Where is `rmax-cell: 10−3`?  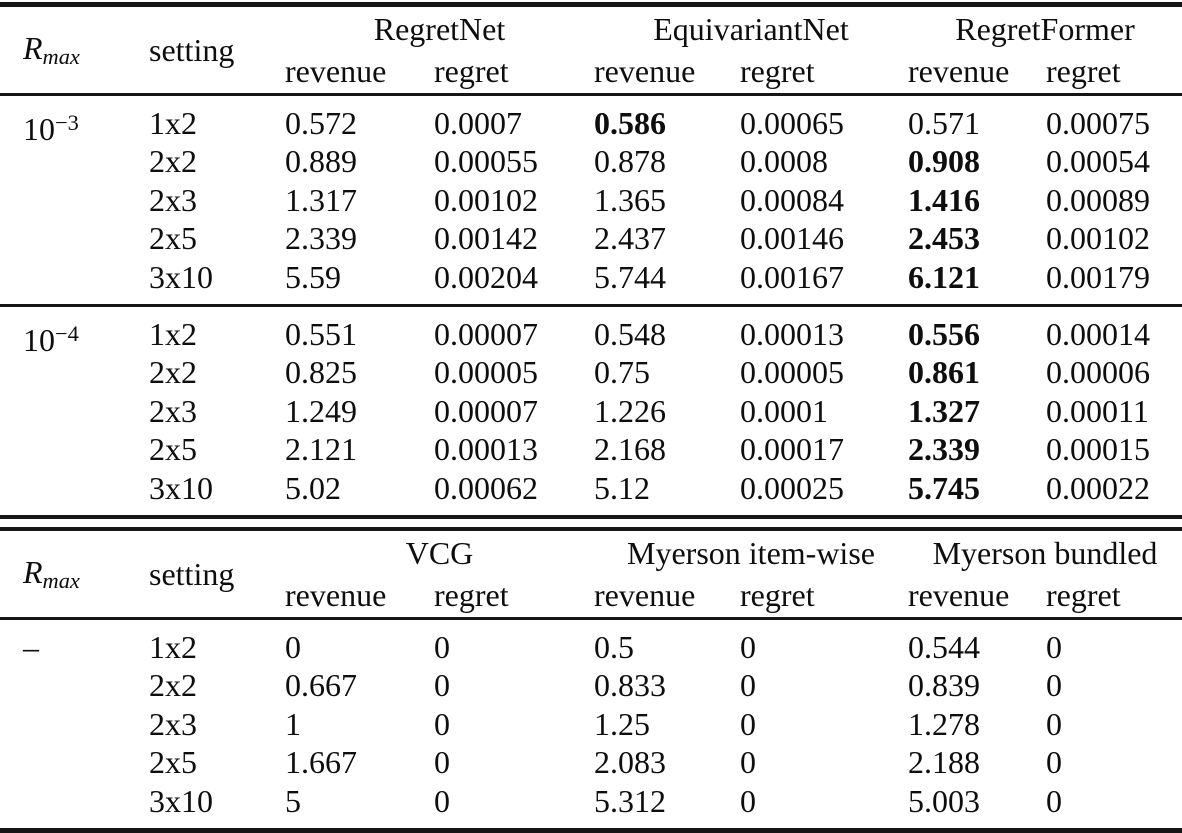 rmax-cell: 10−3 is located at coordinates (86, 126).